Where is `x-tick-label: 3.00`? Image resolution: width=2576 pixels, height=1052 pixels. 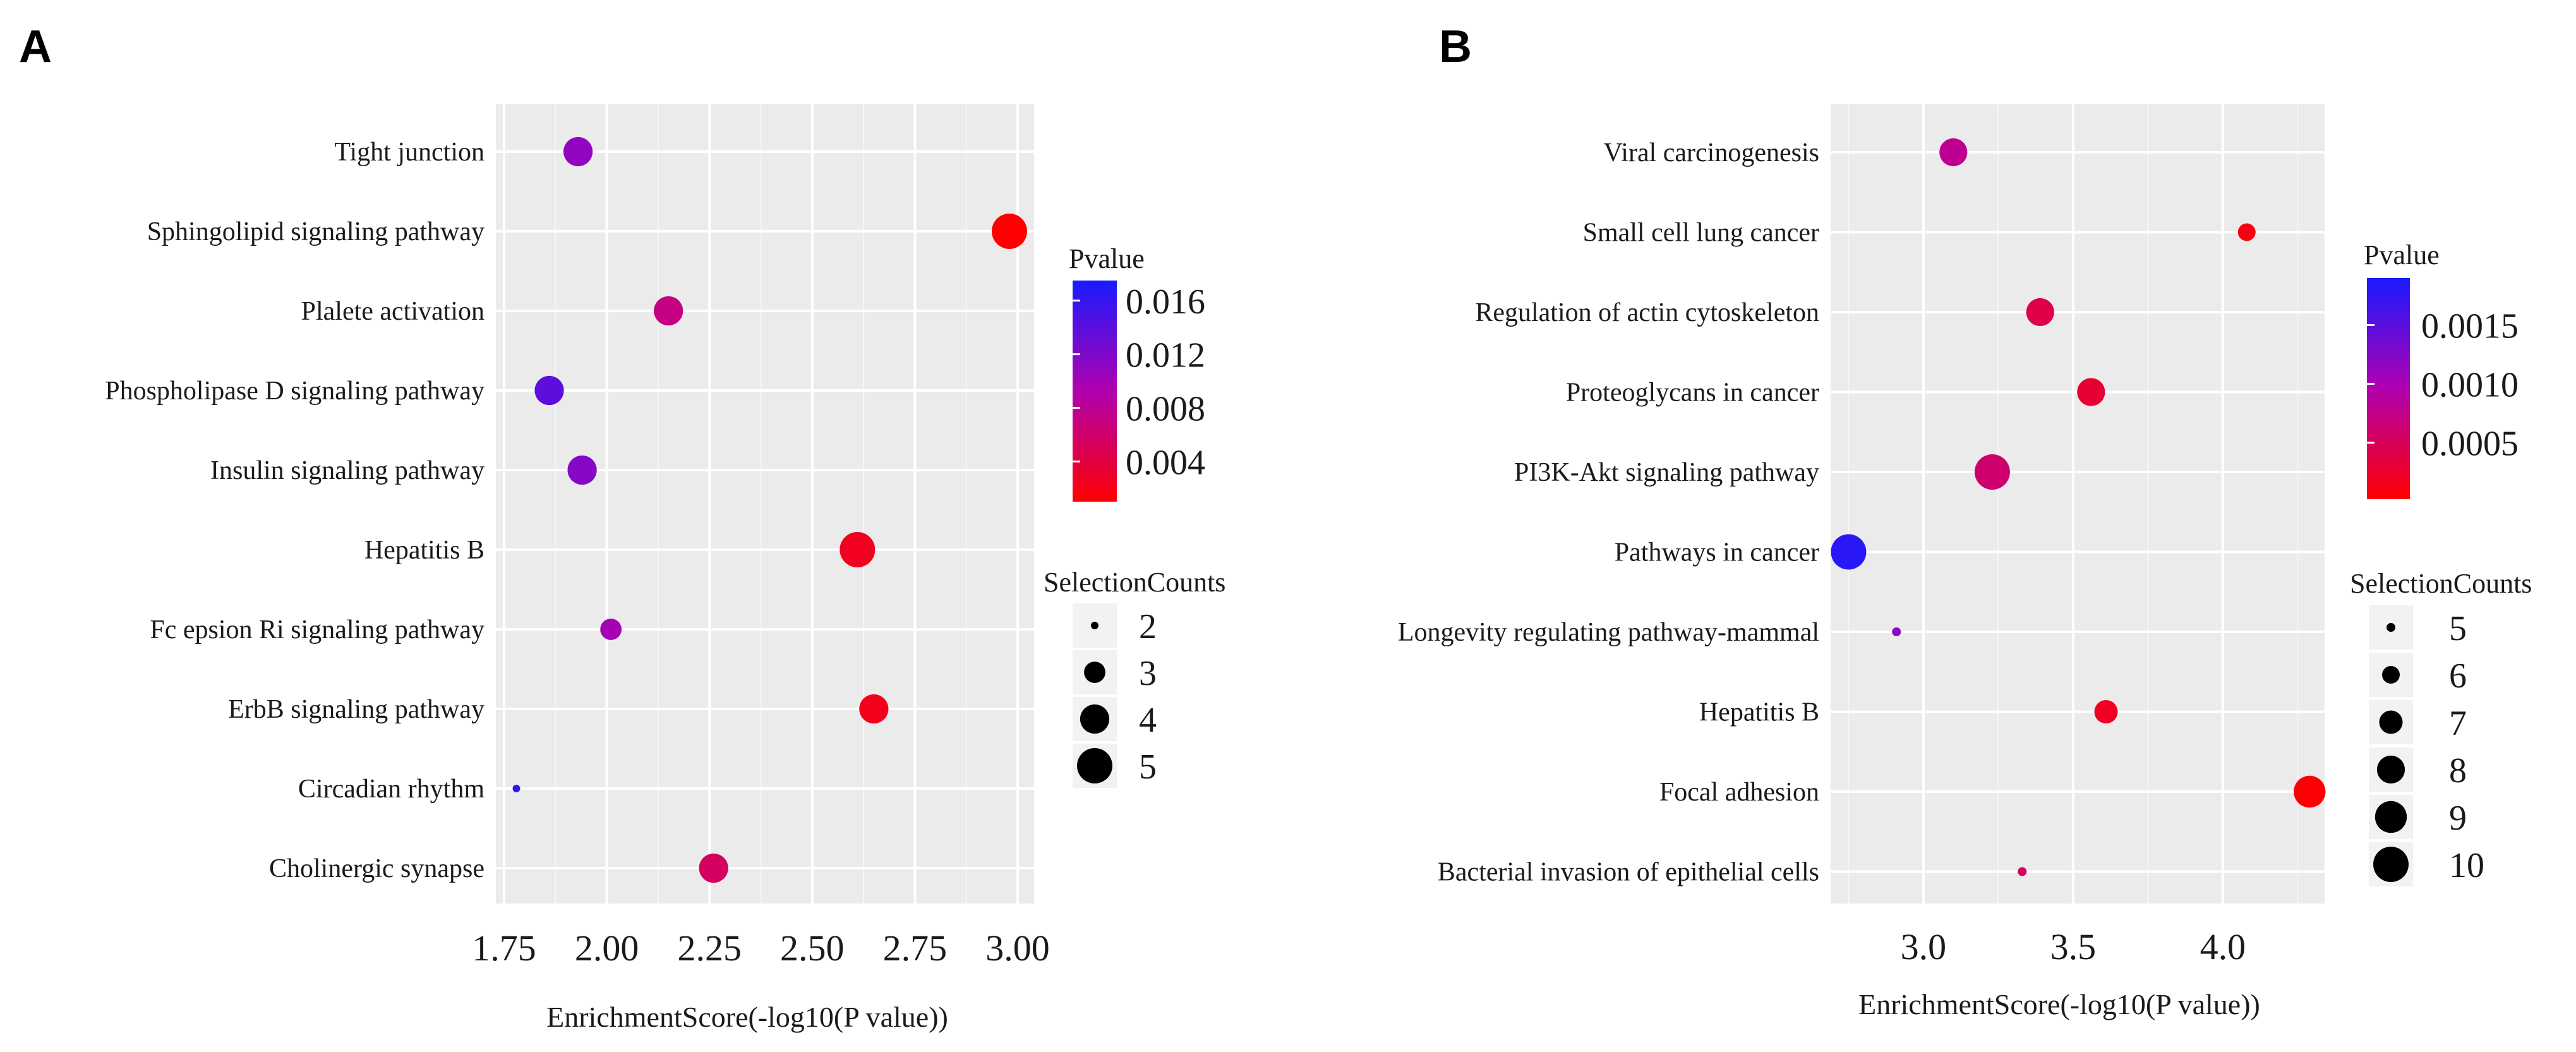 x-tick-label: 3.00 is located at coordinates (1018, 948).